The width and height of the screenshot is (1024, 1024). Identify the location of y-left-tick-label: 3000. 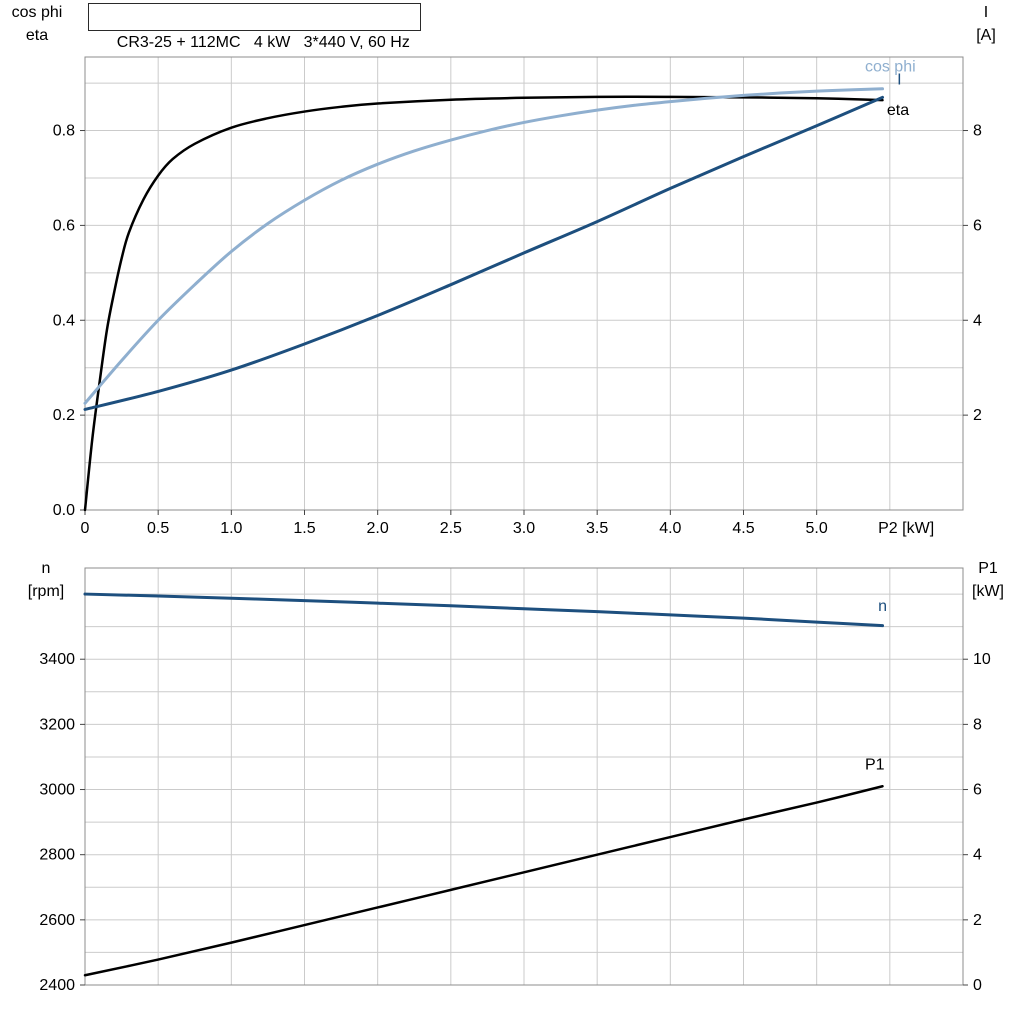
(57, 790).